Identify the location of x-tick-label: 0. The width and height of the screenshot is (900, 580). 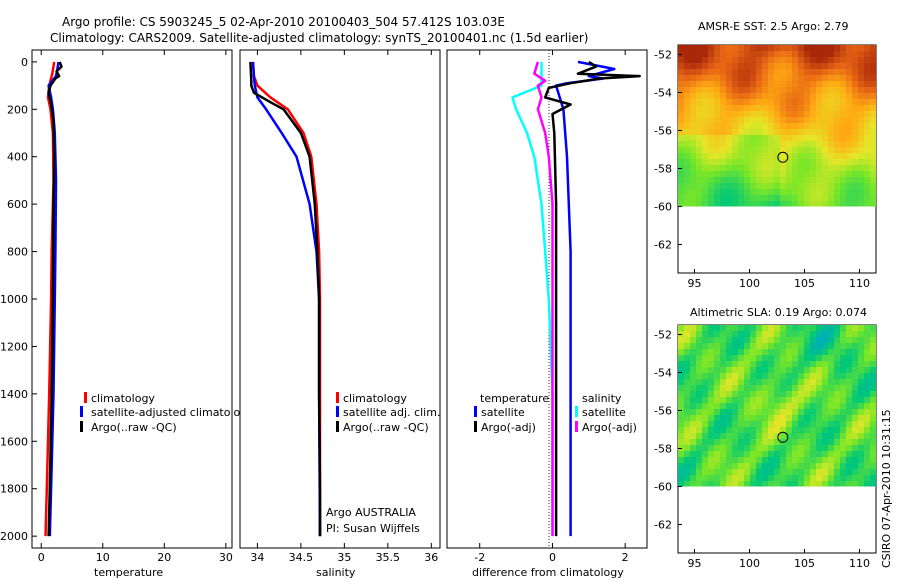
(41, 557).